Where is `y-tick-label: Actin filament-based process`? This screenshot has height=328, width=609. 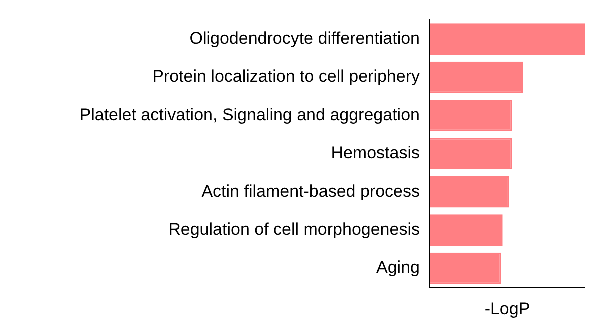
y-tick-label: Actin filament-based process is located at coordinates (311, 191).